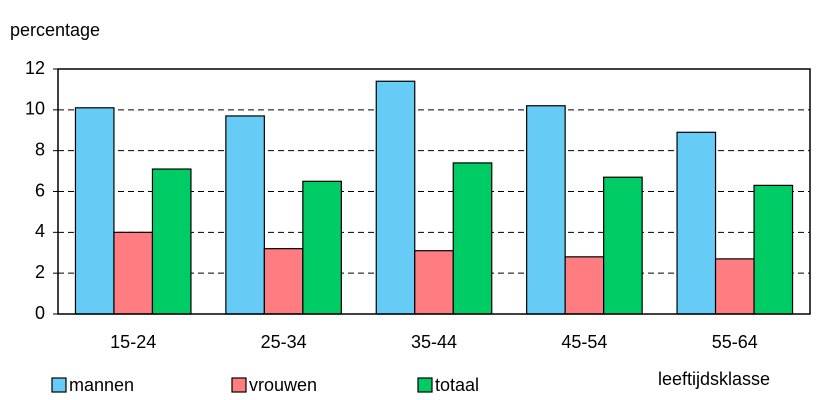 The height and width of the screenshot is (400, 818). I want to click on legend-label: totaal, so click(457, 385).